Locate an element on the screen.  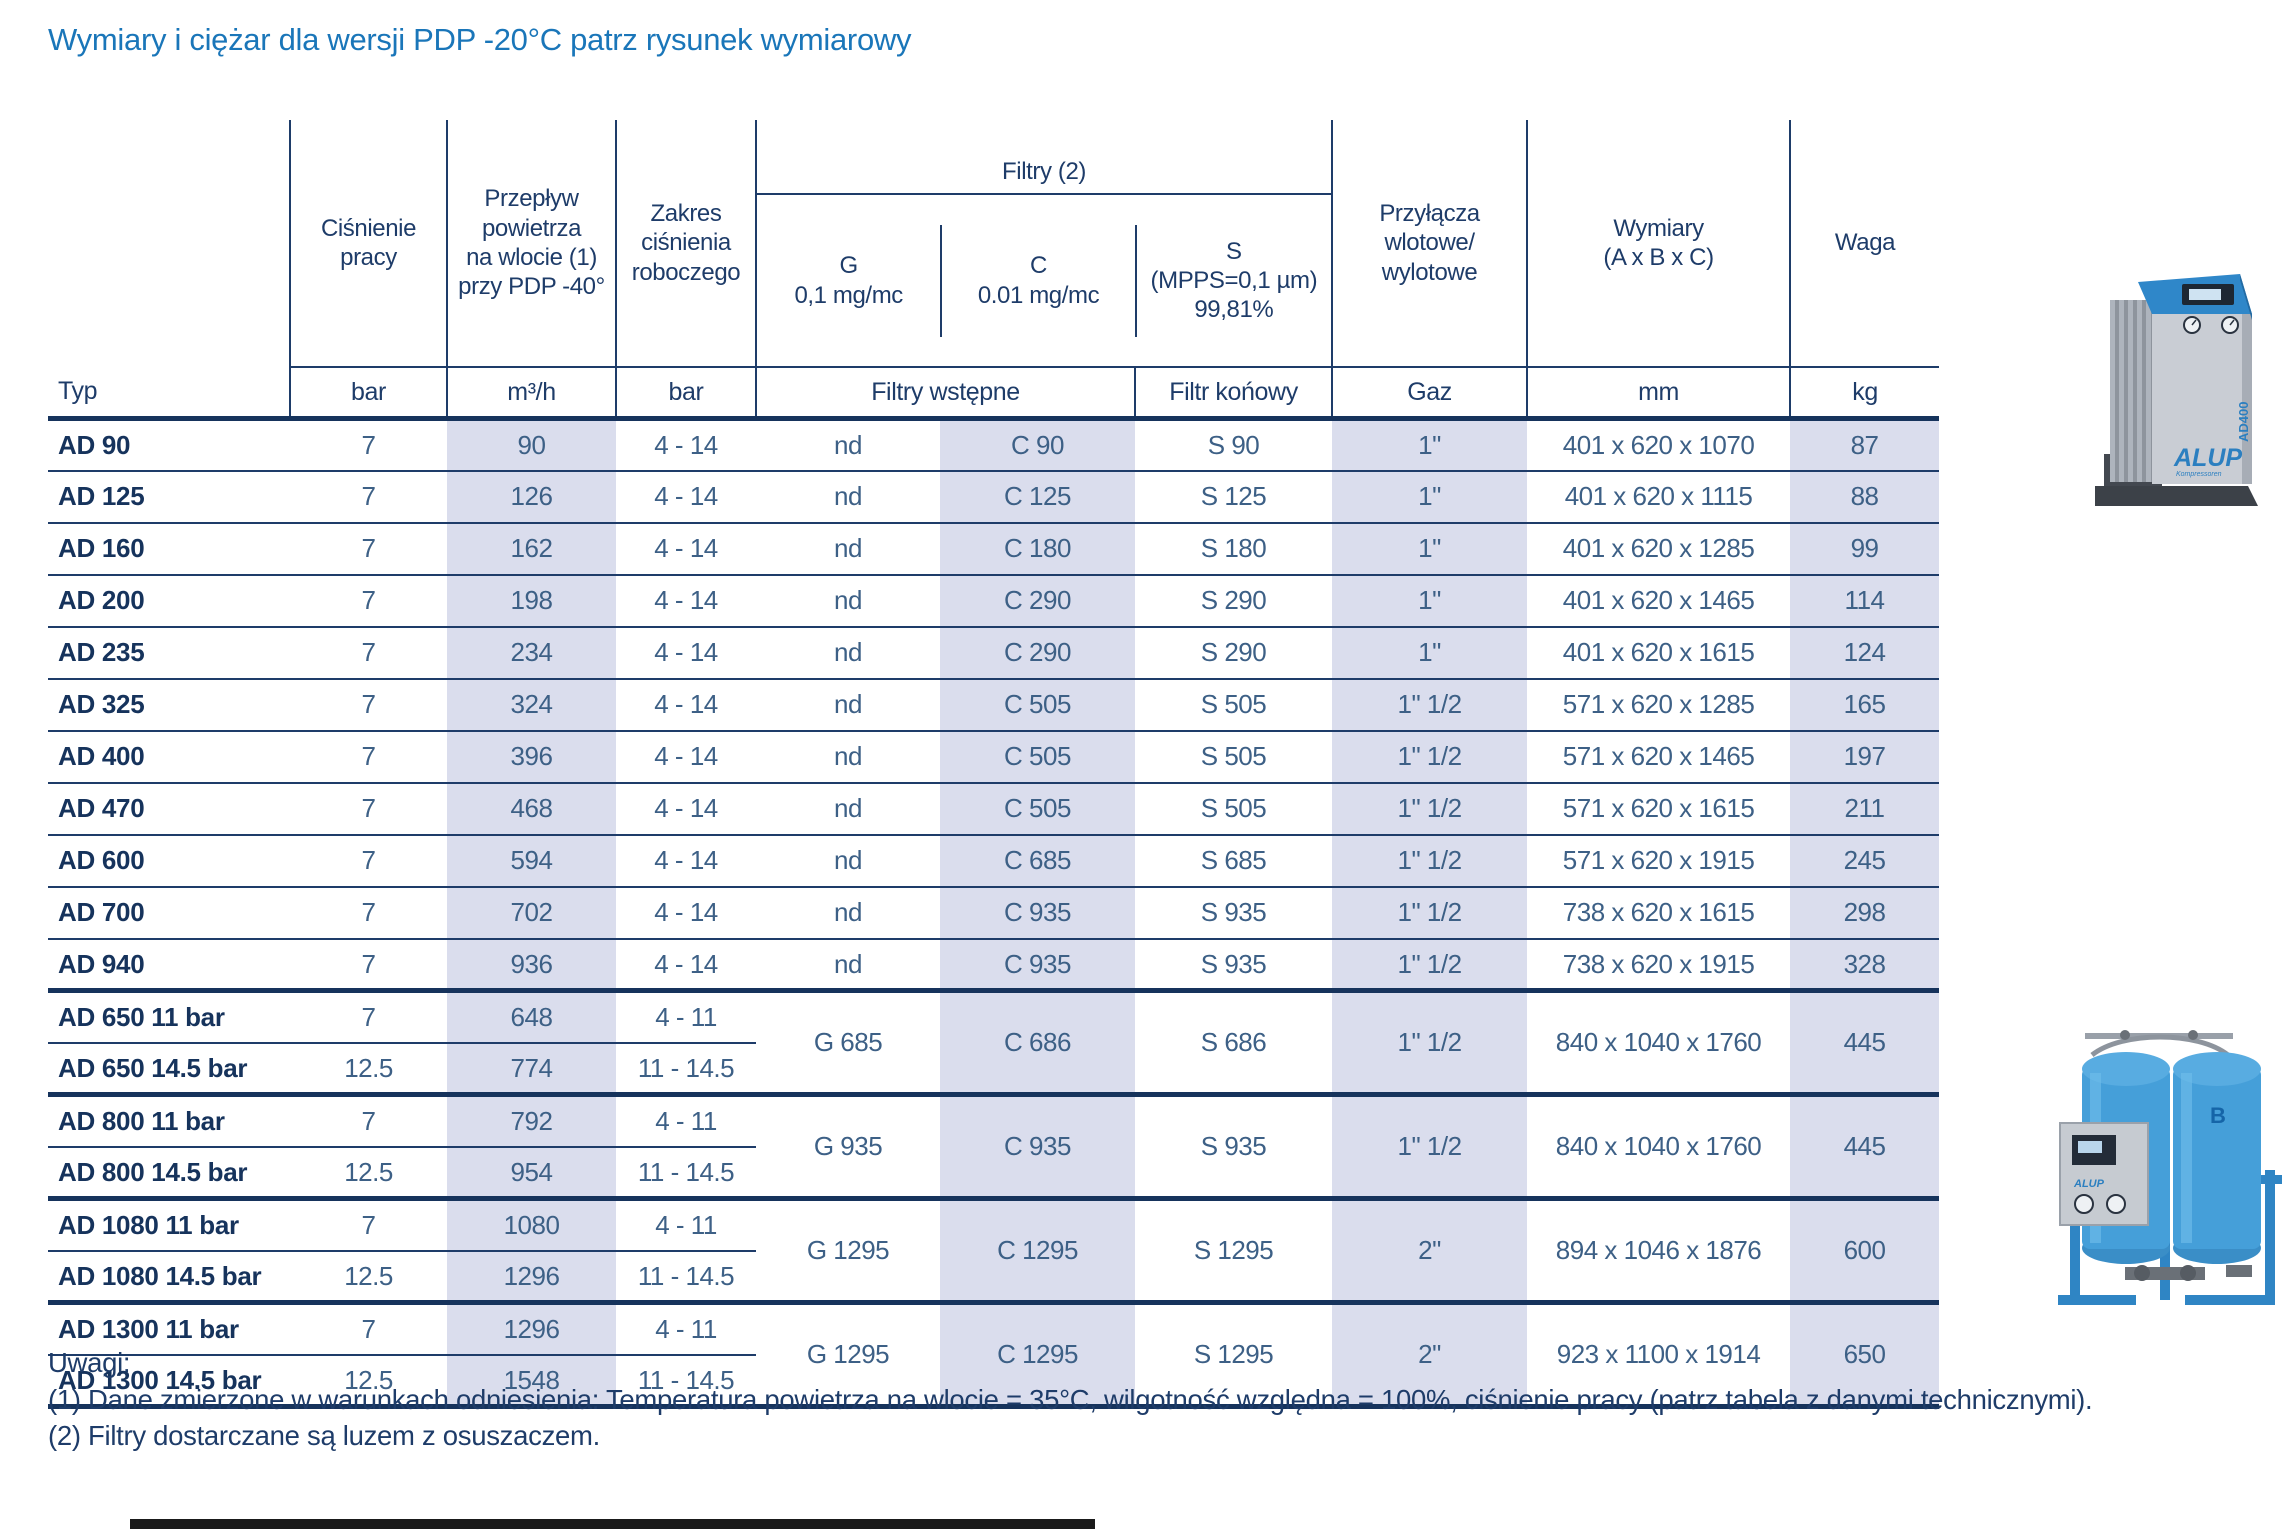
cell-c: C 290 is located at coordinates (1037, 652).